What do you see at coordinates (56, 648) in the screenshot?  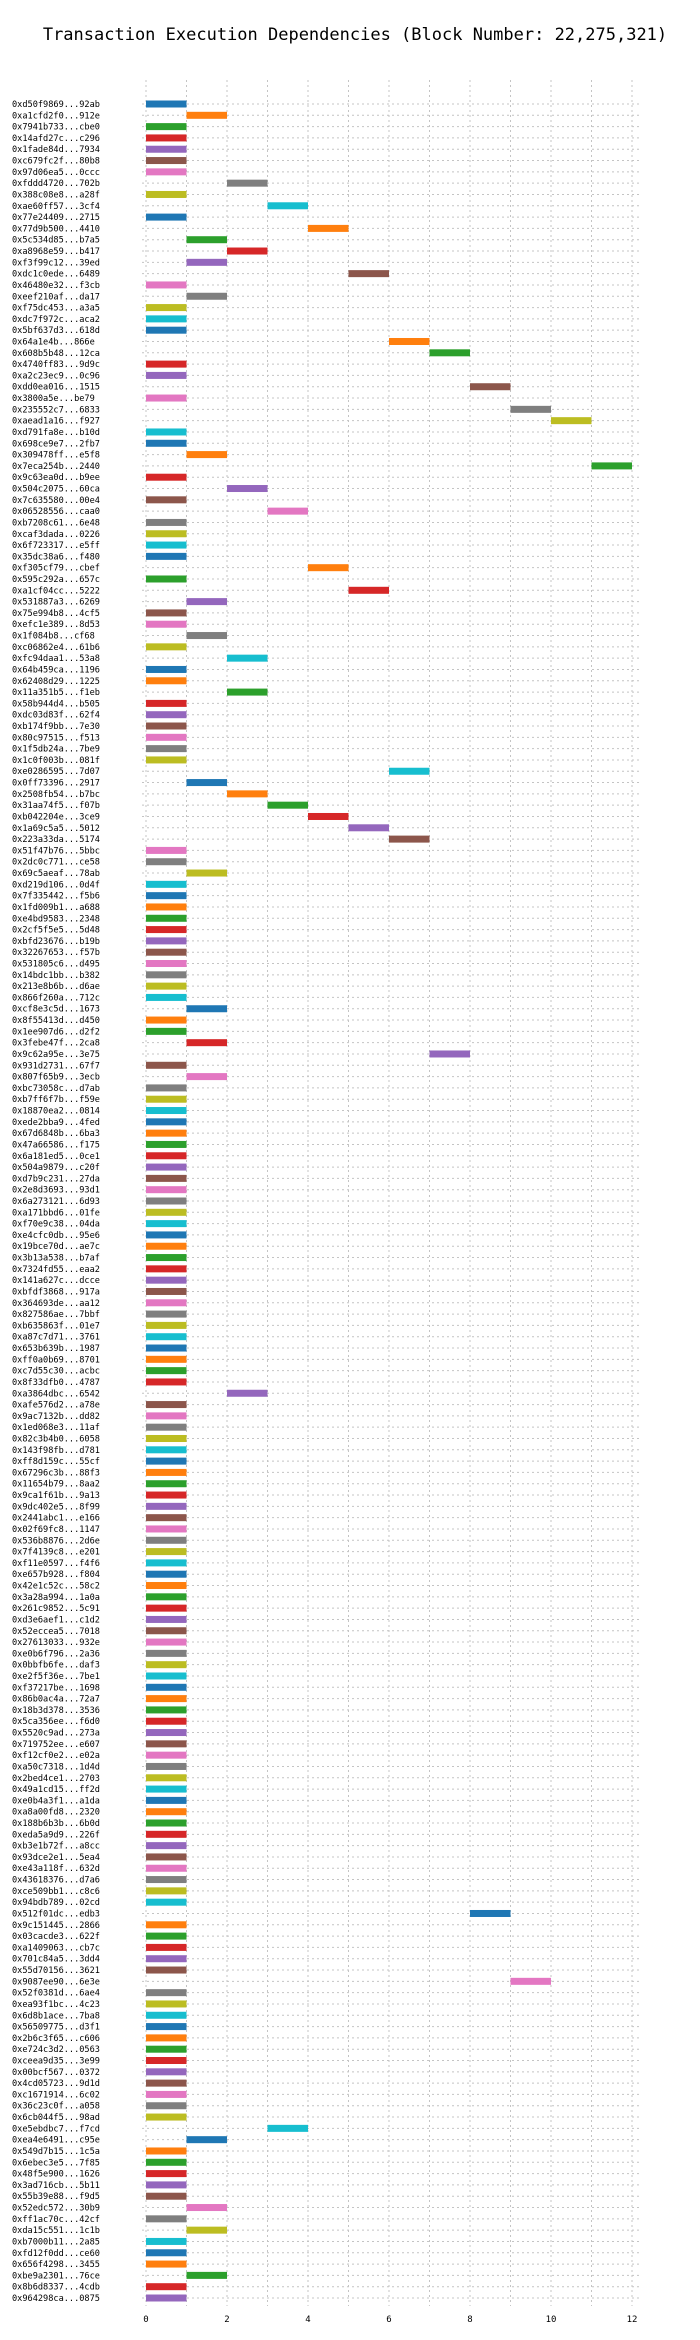 I see `transaction-label: 0xc06862e4...61b6` at bounding box center [56, 648].